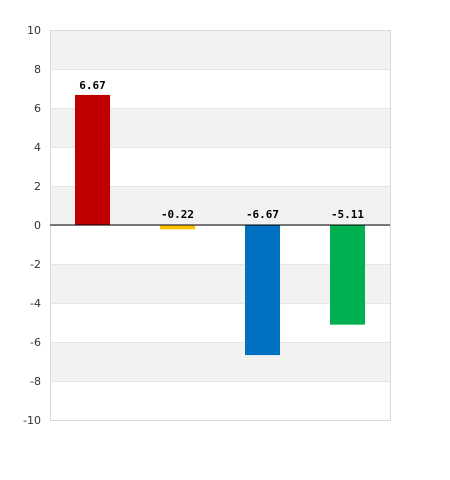 The height and width of the screenshot is (480, 450). I want to click on y-tick-label: 6, so click(37, 108).